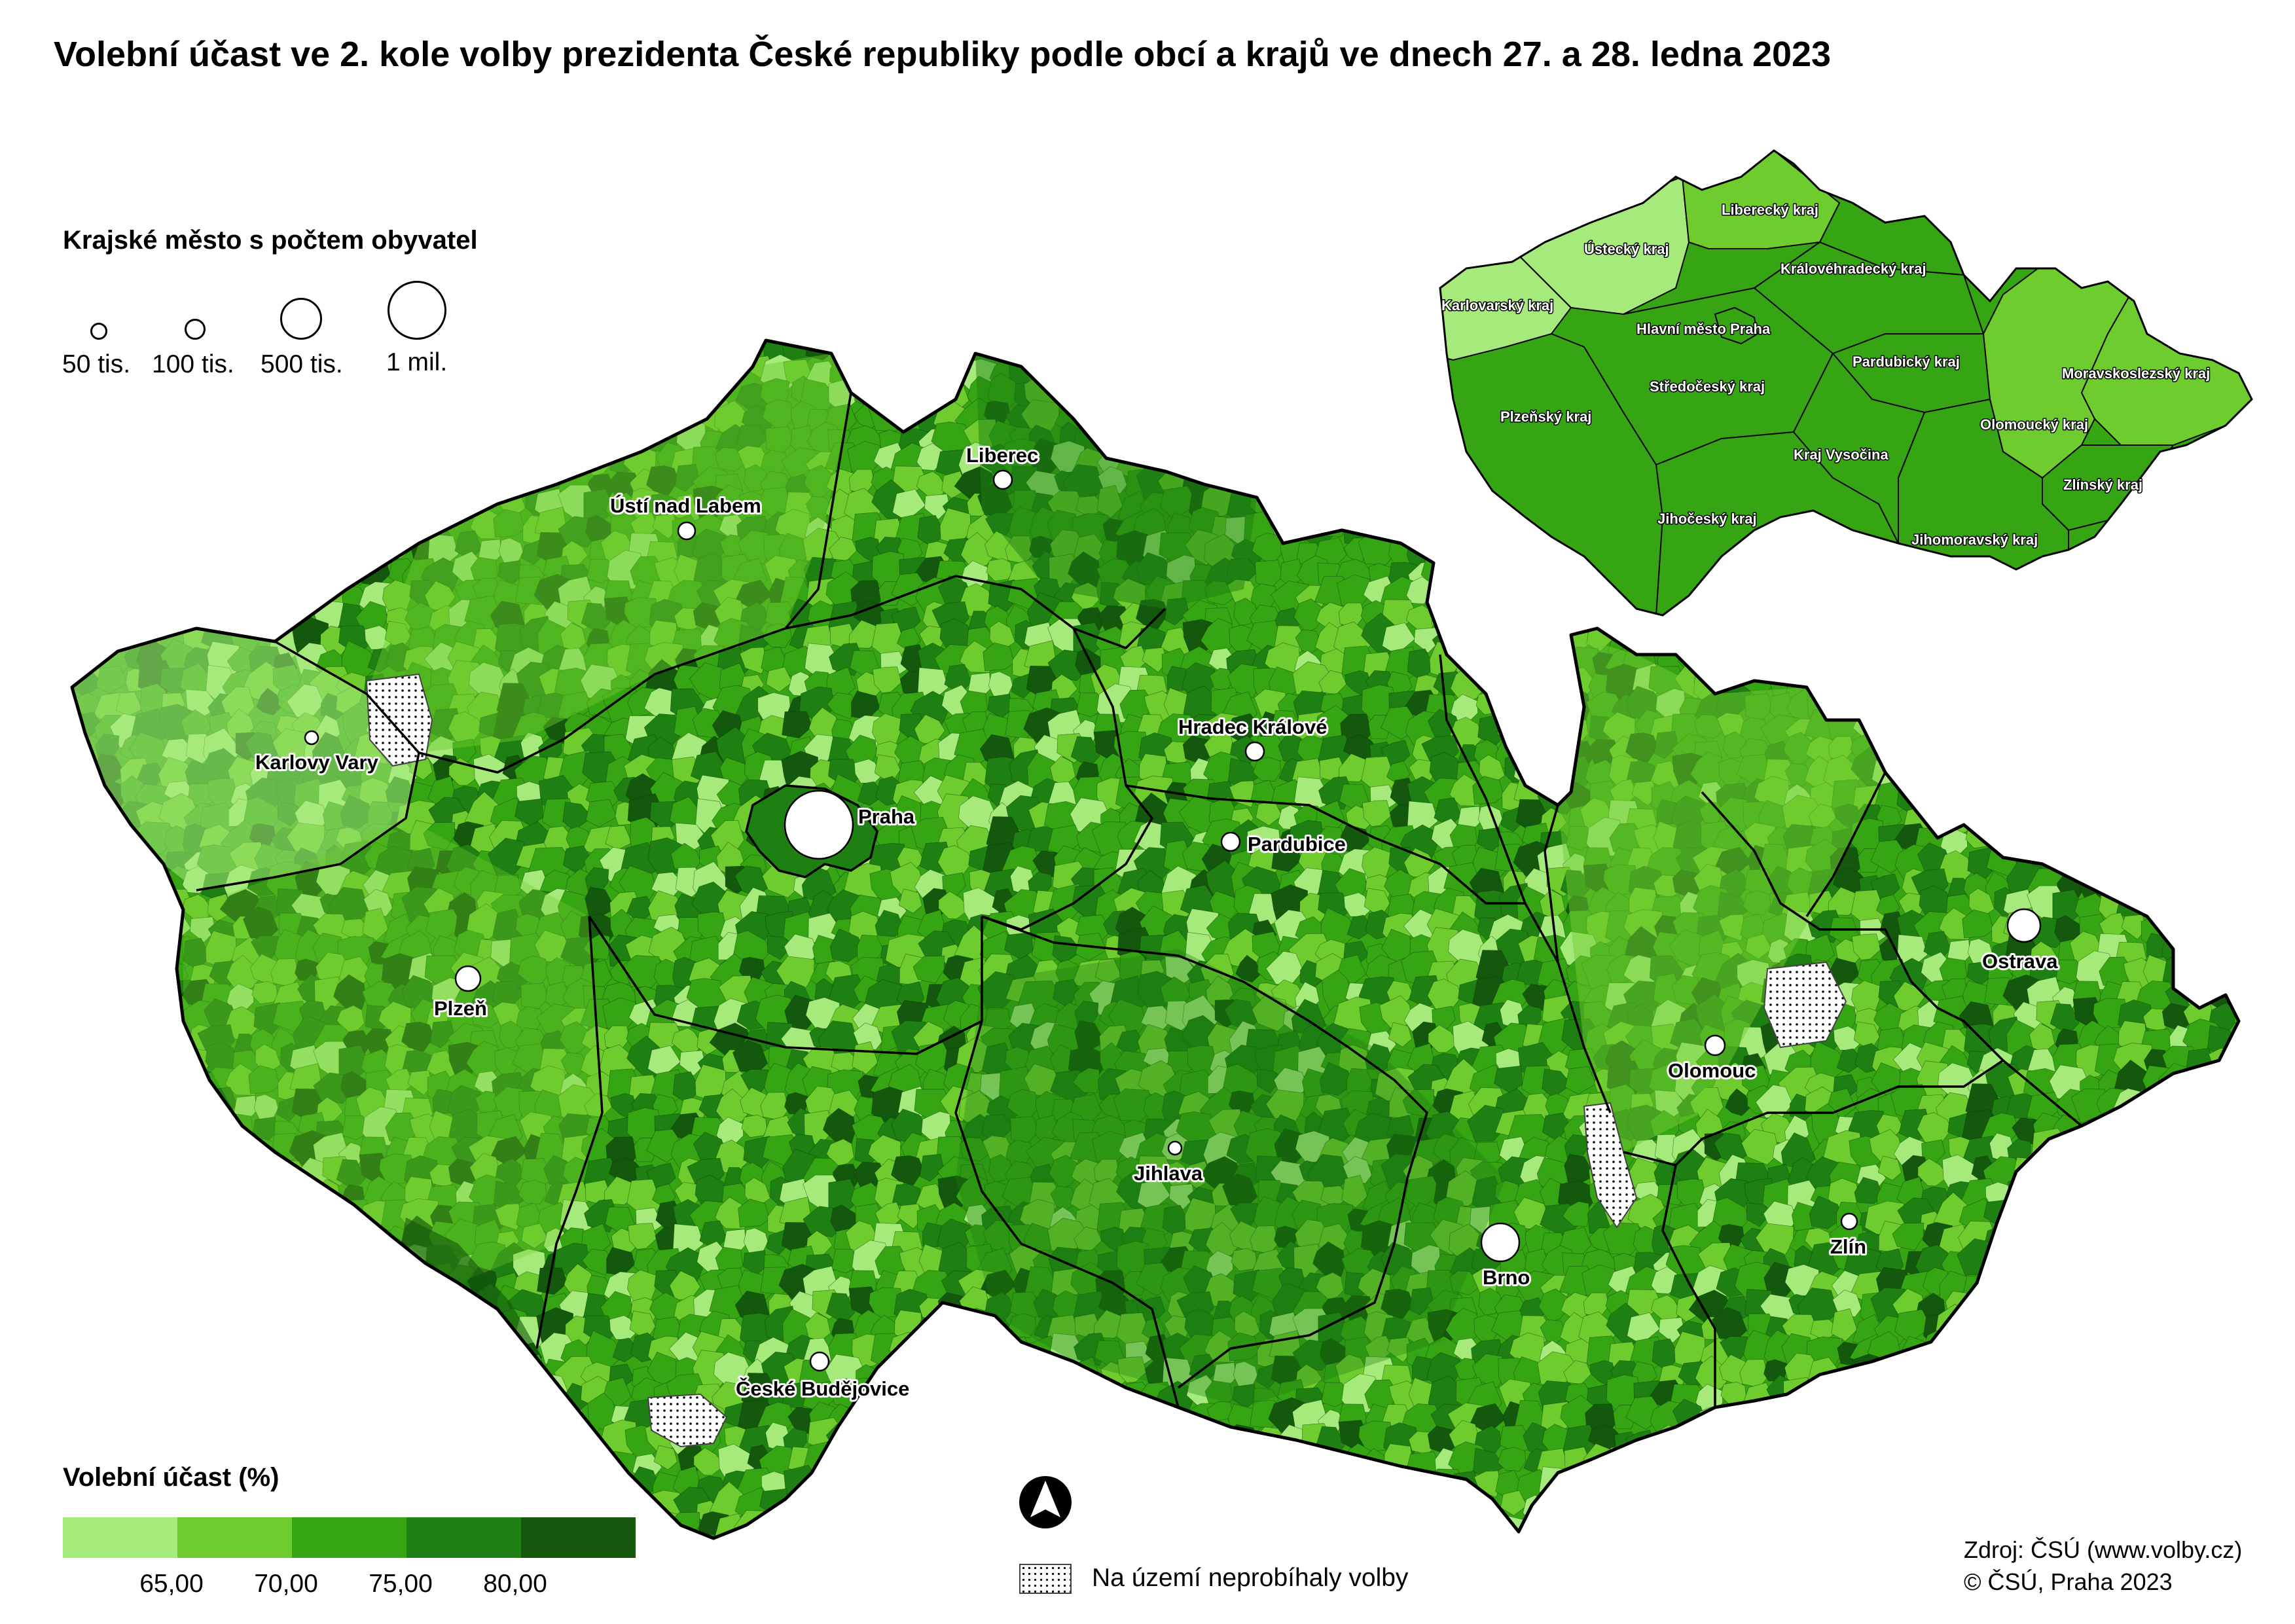 The width and height of the screenshot is (2295, 1624). What do you see at coordinates (196, 329) in the screenshot?
I see `size-circle-100k` at bounding box center [196, 329].